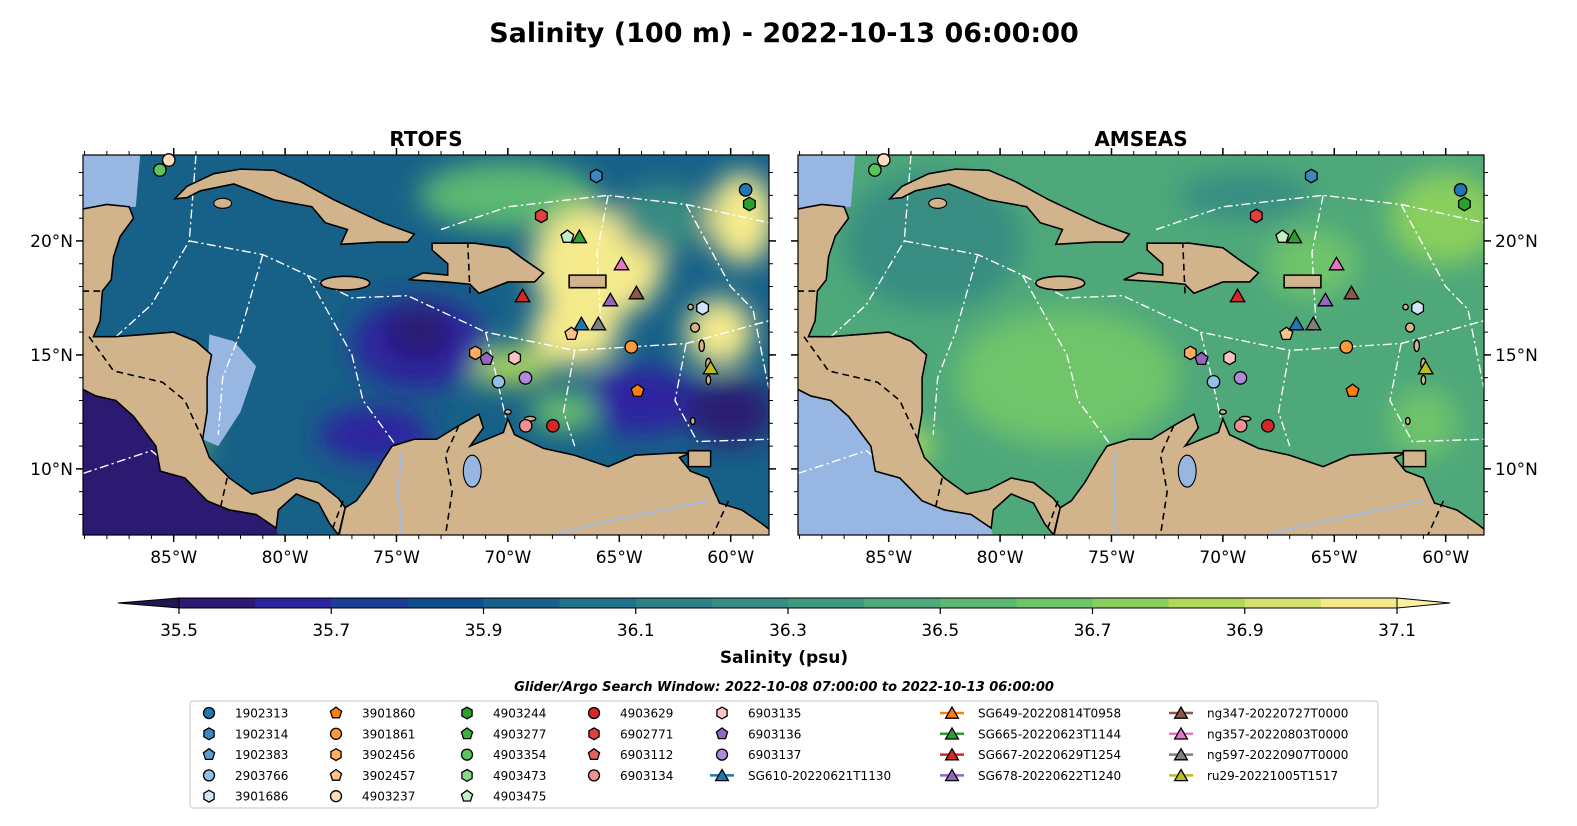  Describe the element at coordinates (245, 754) in the screenshot. I see `legend-item: 1902383` at that location.